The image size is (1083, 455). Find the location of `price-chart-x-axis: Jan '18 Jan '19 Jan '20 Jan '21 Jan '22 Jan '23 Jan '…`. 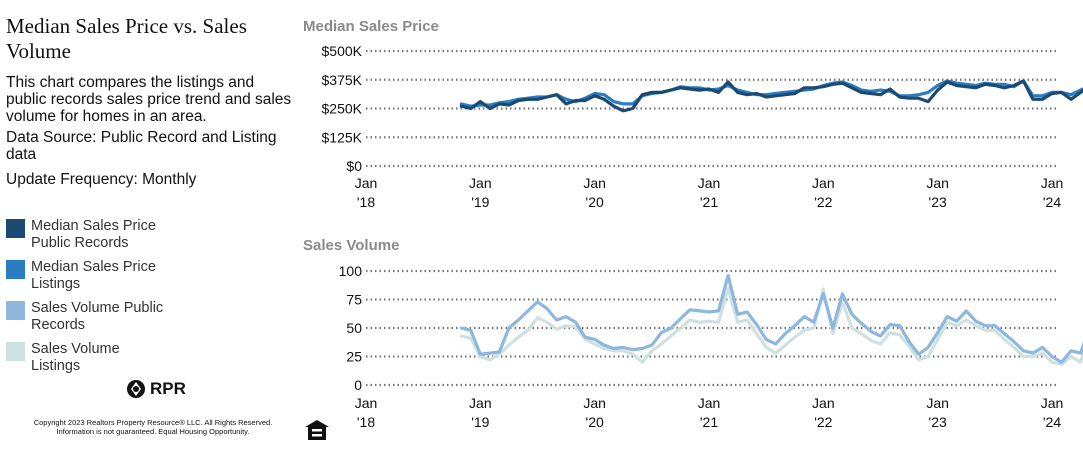

price-chart-x-axis: Jan '18 Jan '19 Jan '20 Jan '21 Jan '22 Jan '23 Jan '… is located at coordinates (709, 192).